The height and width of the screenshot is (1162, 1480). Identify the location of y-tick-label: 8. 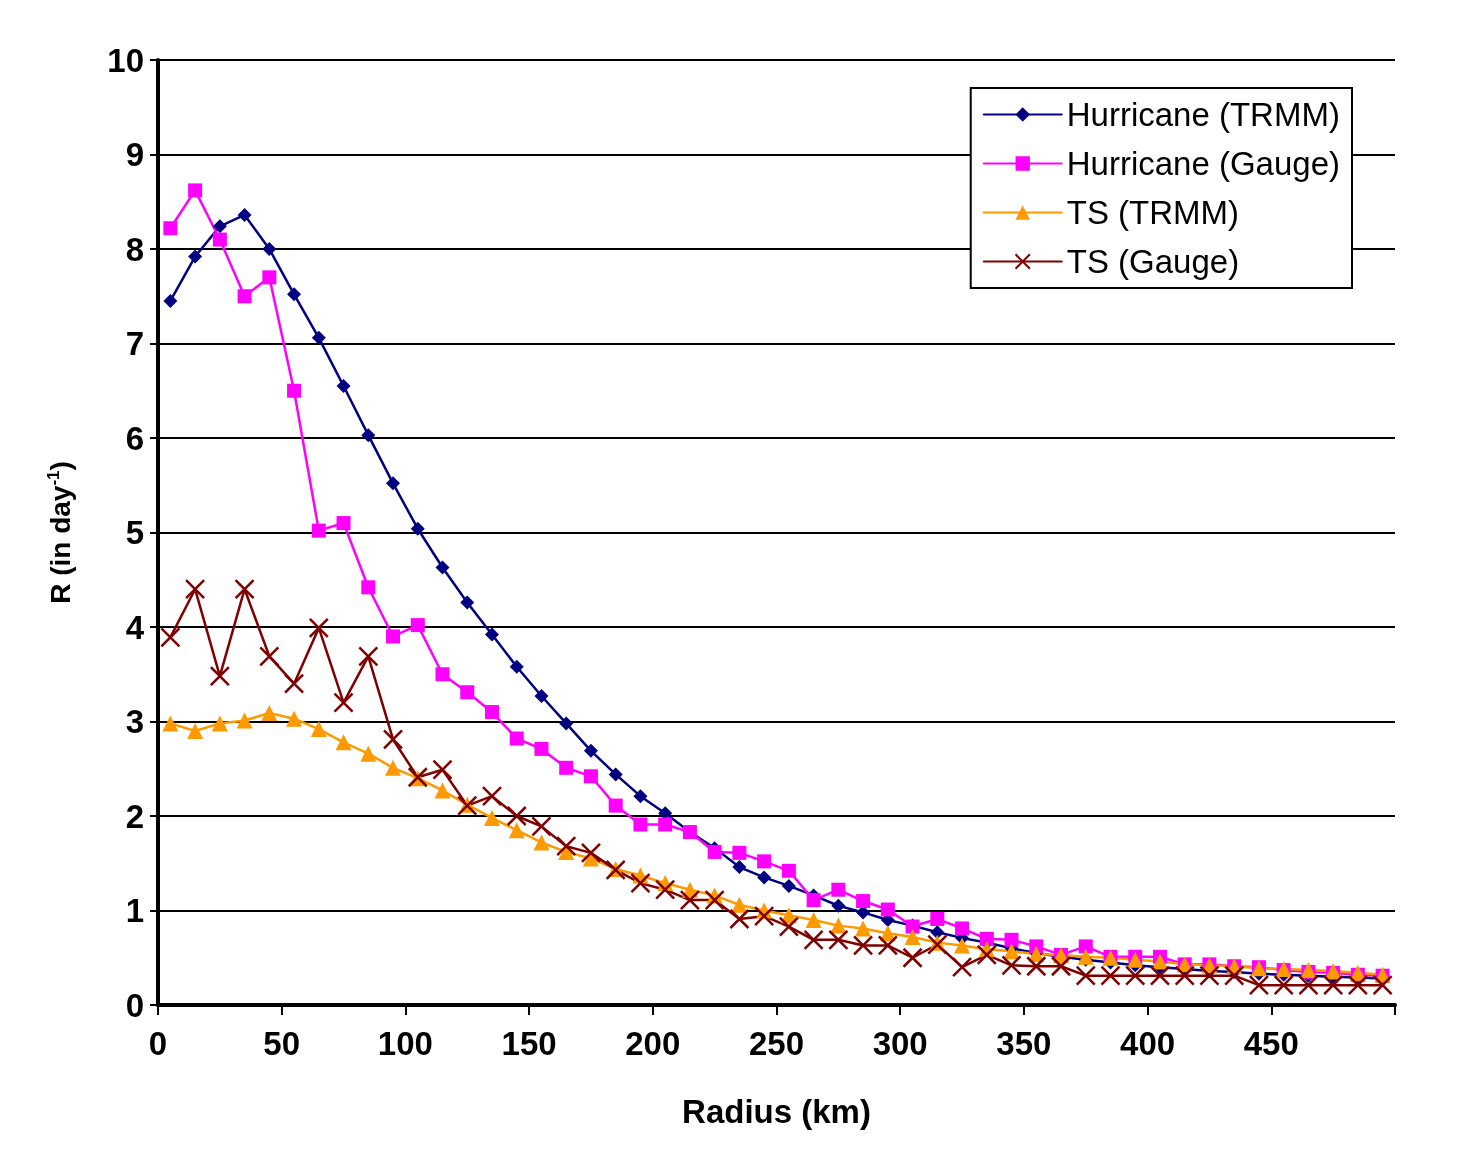
(134, 249).